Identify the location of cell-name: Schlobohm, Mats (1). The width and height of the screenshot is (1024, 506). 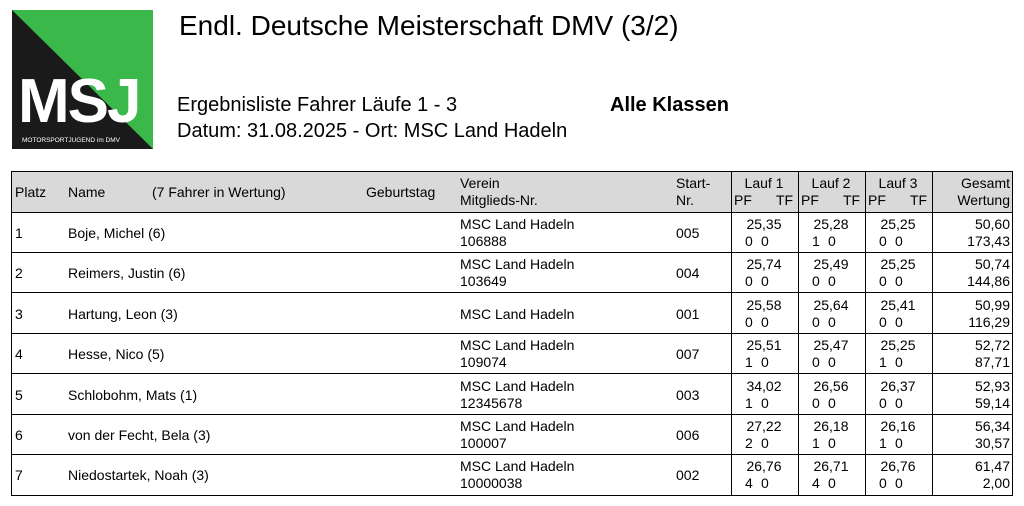
(133, 394).